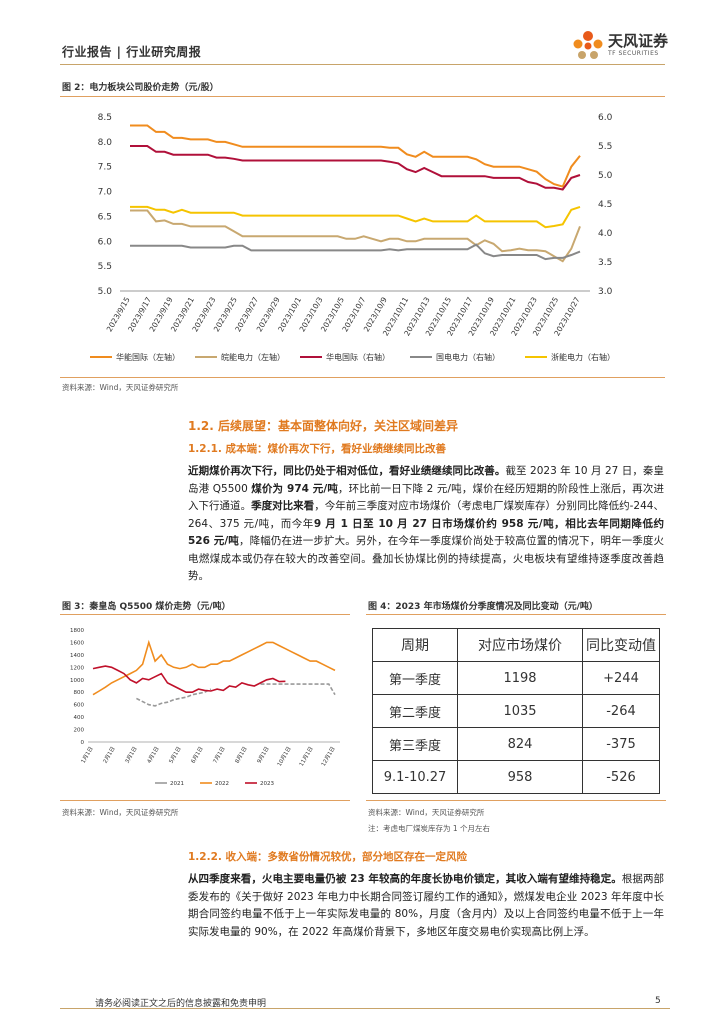 Image resolution: width=724 pixels, height=1024 pixels. Describe the element at coordinates (365, 1008) in the screenshot. I see `footer-divider` at that location.